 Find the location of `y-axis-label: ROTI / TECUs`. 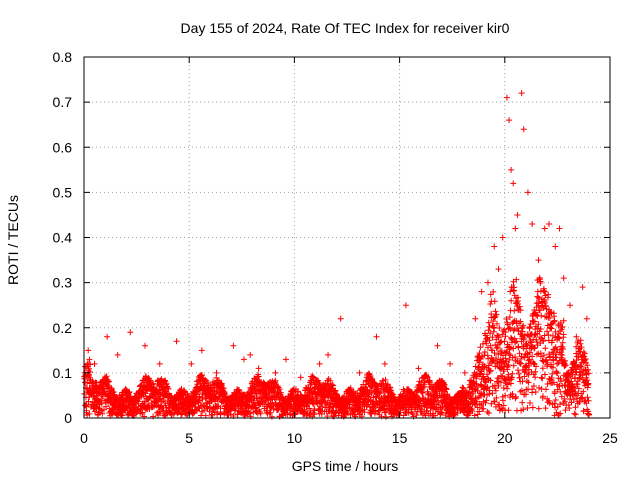

y-axis-label: ROTI / TECUs is located at coordinates (13, 240).